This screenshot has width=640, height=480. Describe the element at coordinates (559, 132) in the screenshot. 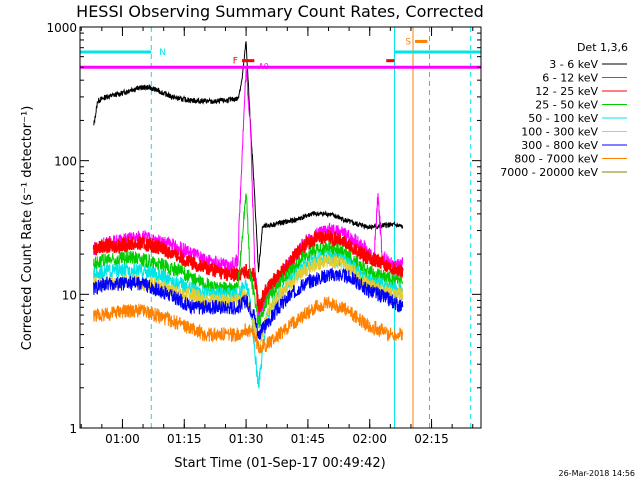

I see `legend-label-5: 100 - 300 keV` at that location.